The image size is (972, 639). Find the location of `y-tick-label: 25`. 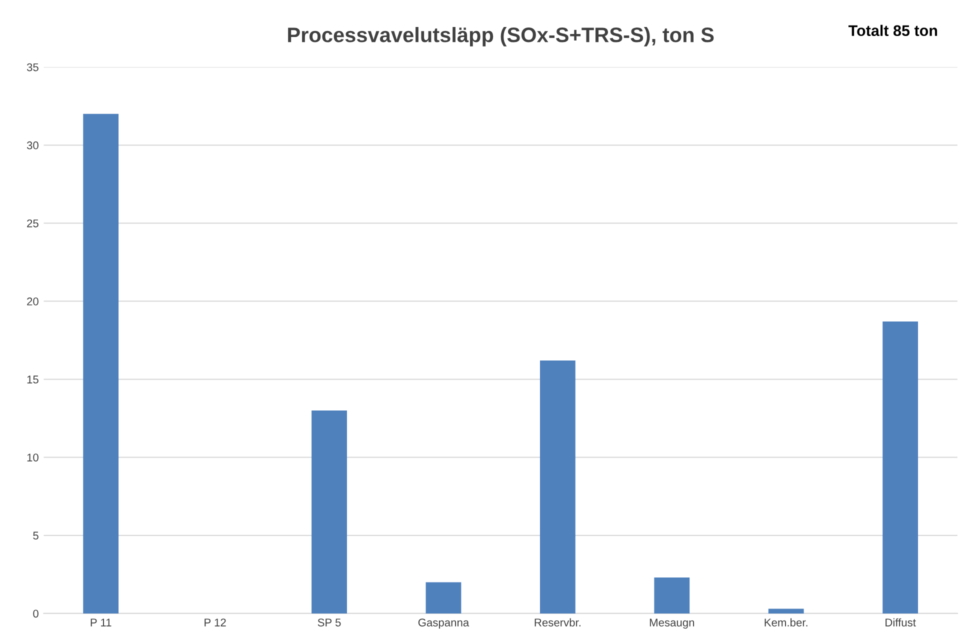

y-tick-label: 25 is located at coordinates (32, 223).